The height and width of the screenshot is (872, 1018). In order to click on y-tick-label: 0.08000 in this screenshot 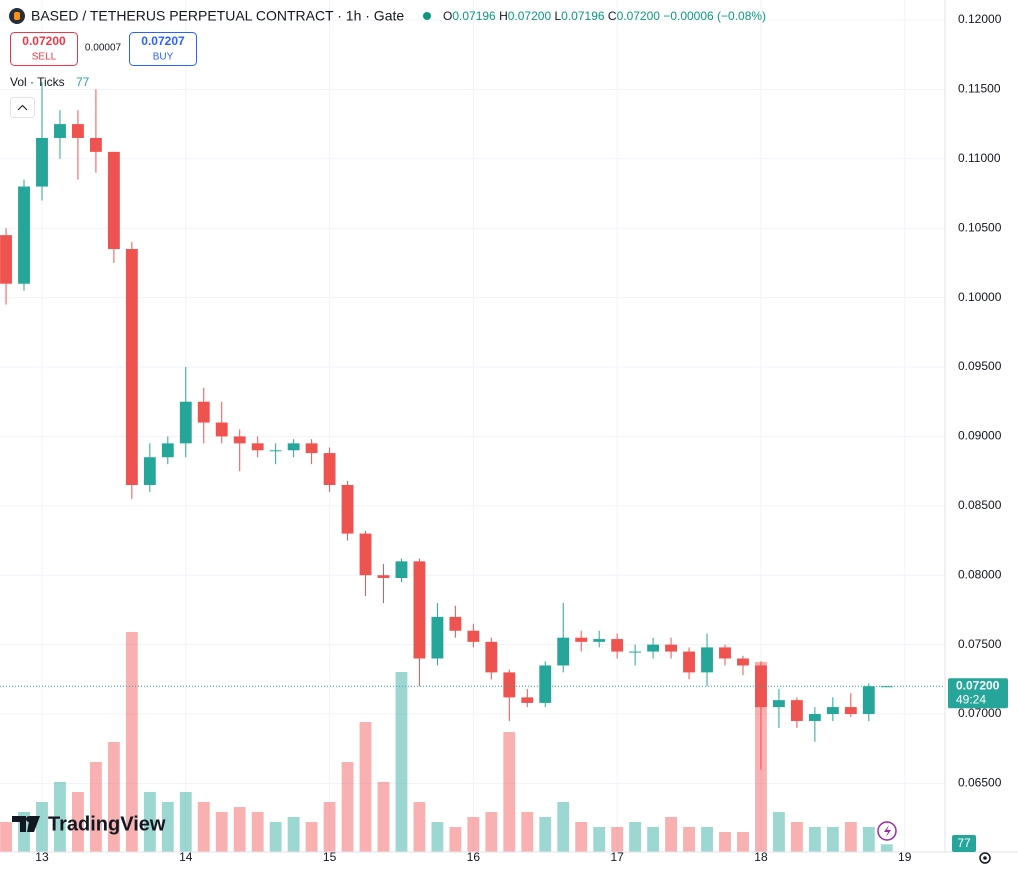, I will do `click(980, 574)`.